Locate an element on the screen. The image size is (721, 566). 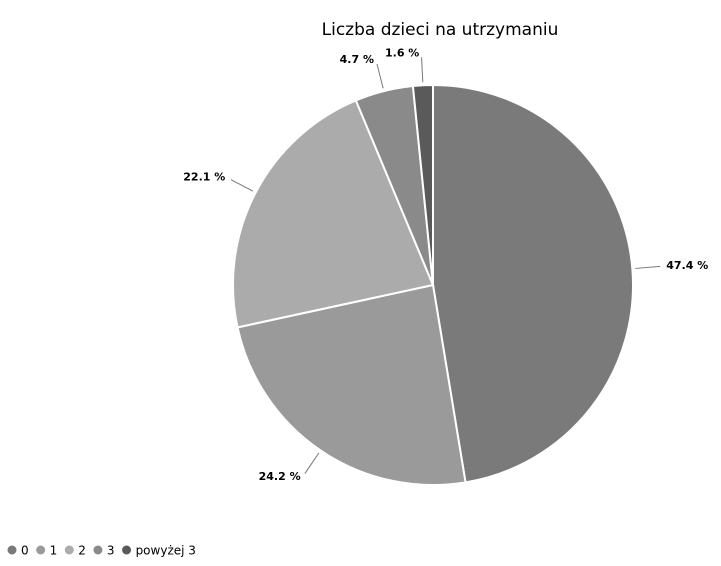
data-label: 4.7 % is located at coordinates (357, 59).